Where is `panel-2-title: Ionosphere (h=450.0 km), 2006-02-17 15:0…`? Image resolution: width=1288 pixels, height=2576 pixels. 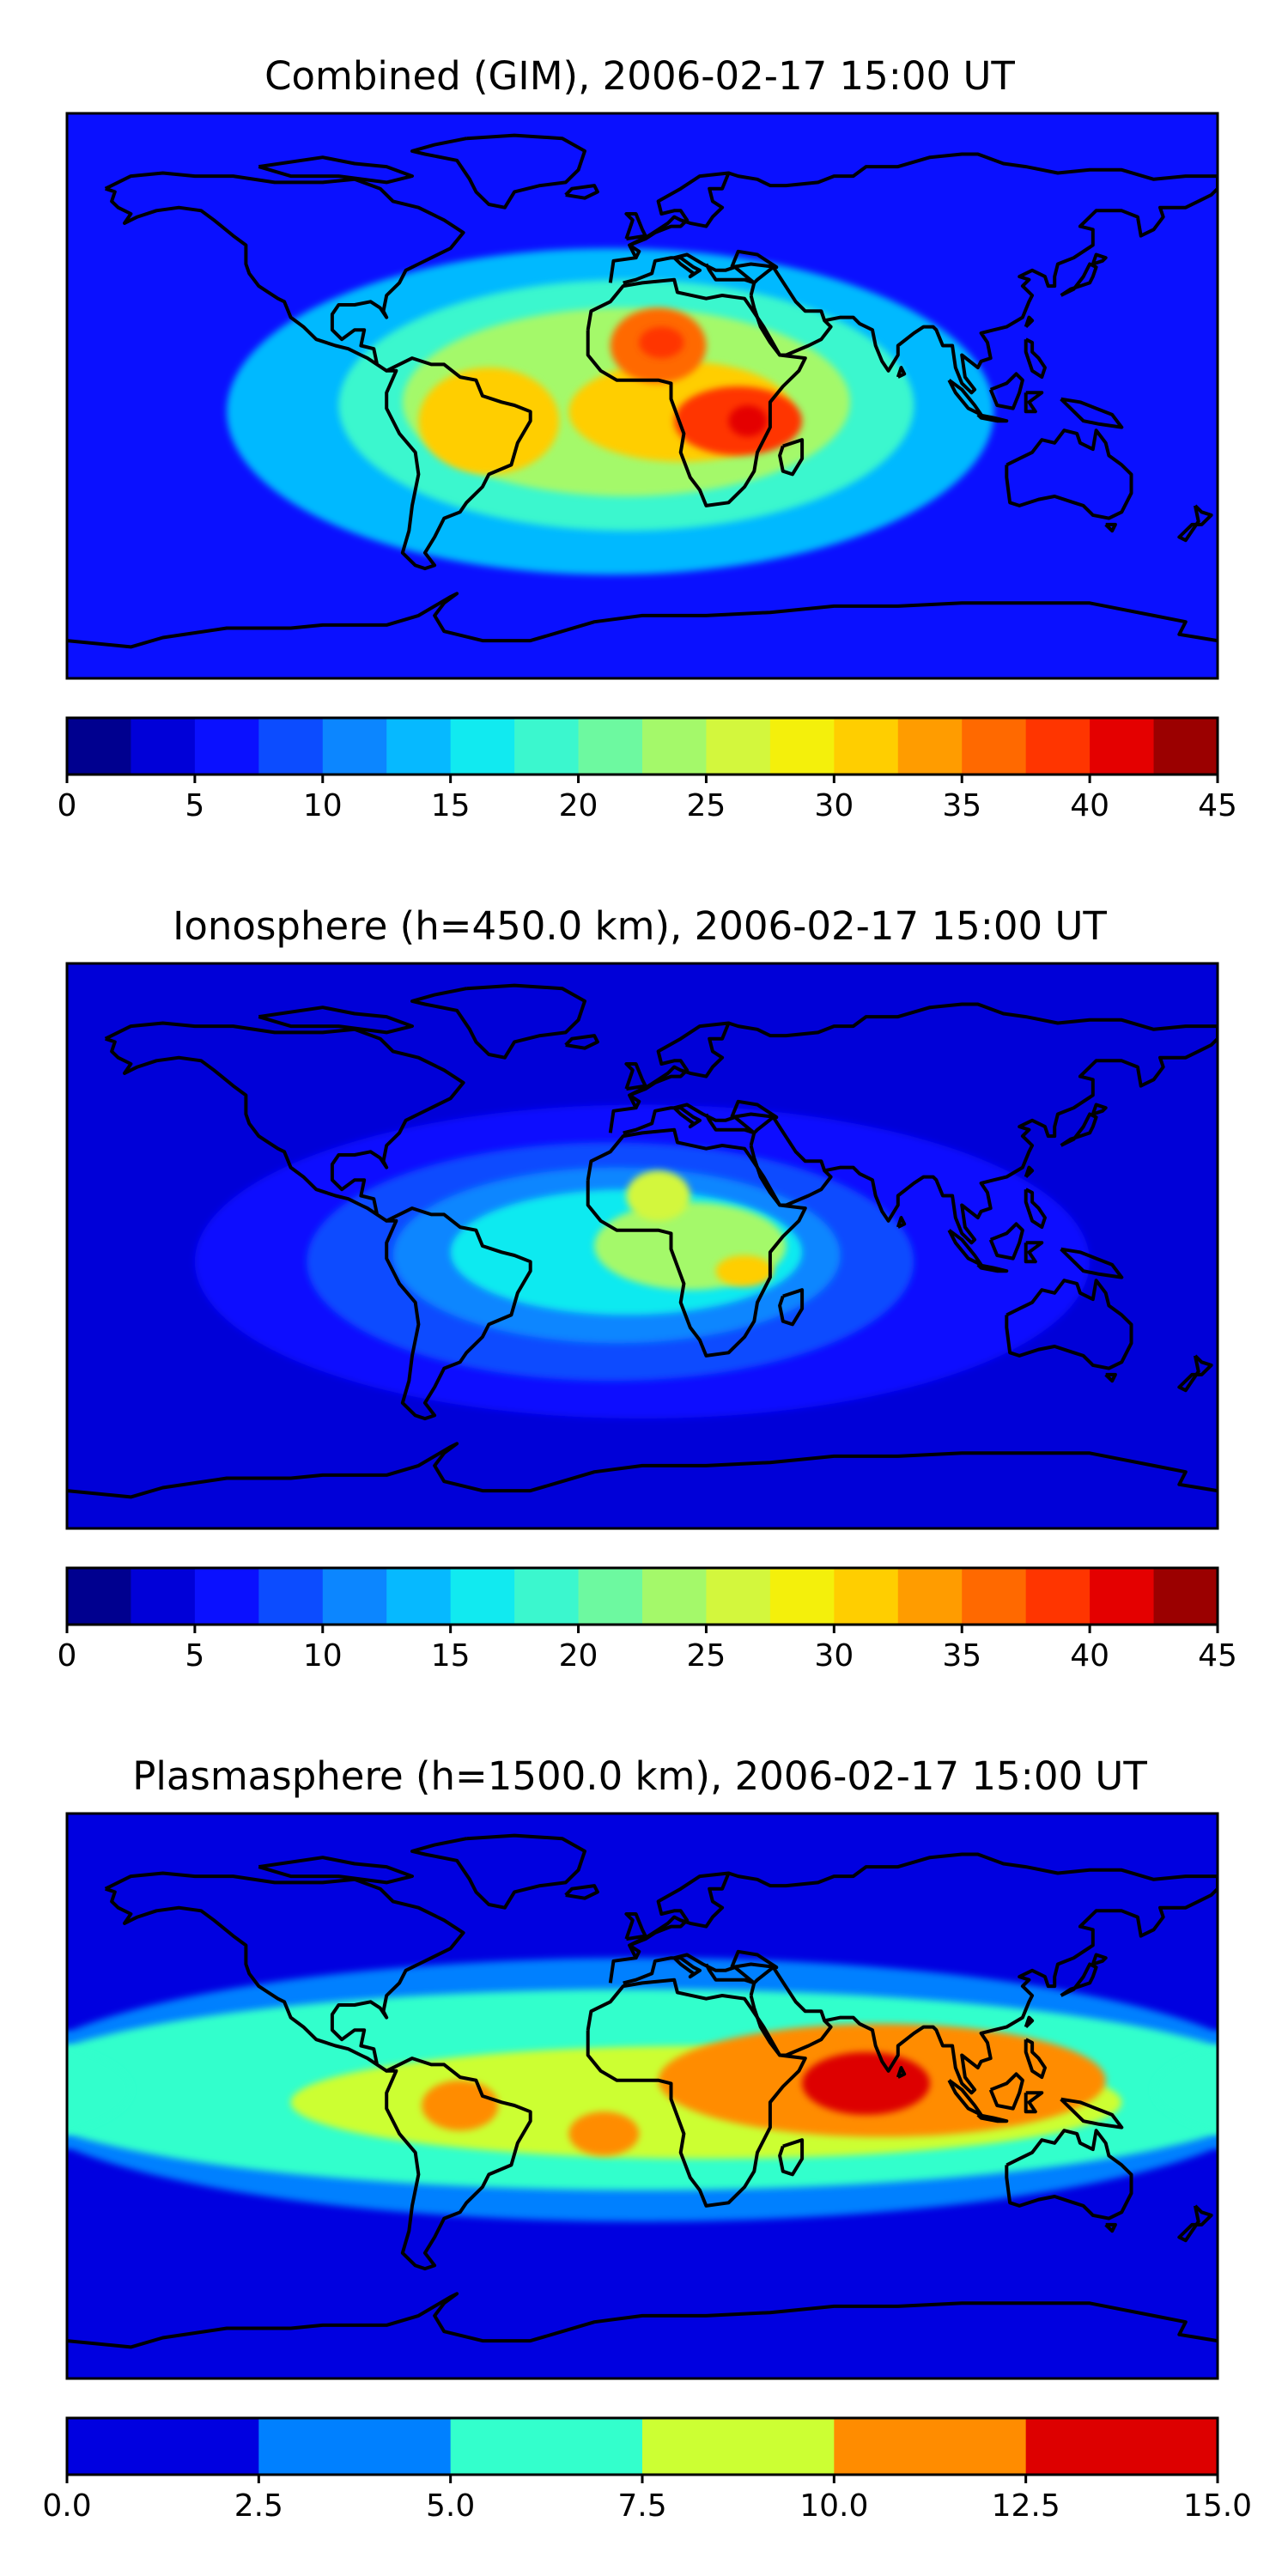
panel-2-title: Ionosphere (h=450.0 km), 2006-02-17 15:0… is located at coordinates (640, 926).